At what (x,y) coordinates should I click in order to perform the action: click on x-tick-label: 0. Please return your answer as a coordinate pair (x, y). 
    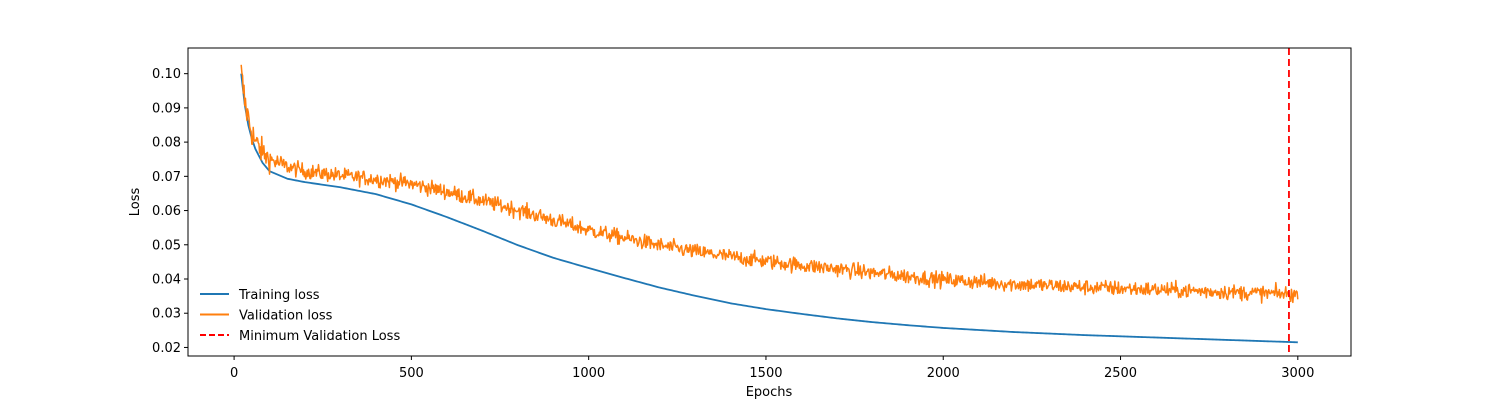
    Looking at the image, I should click on (234, 373).